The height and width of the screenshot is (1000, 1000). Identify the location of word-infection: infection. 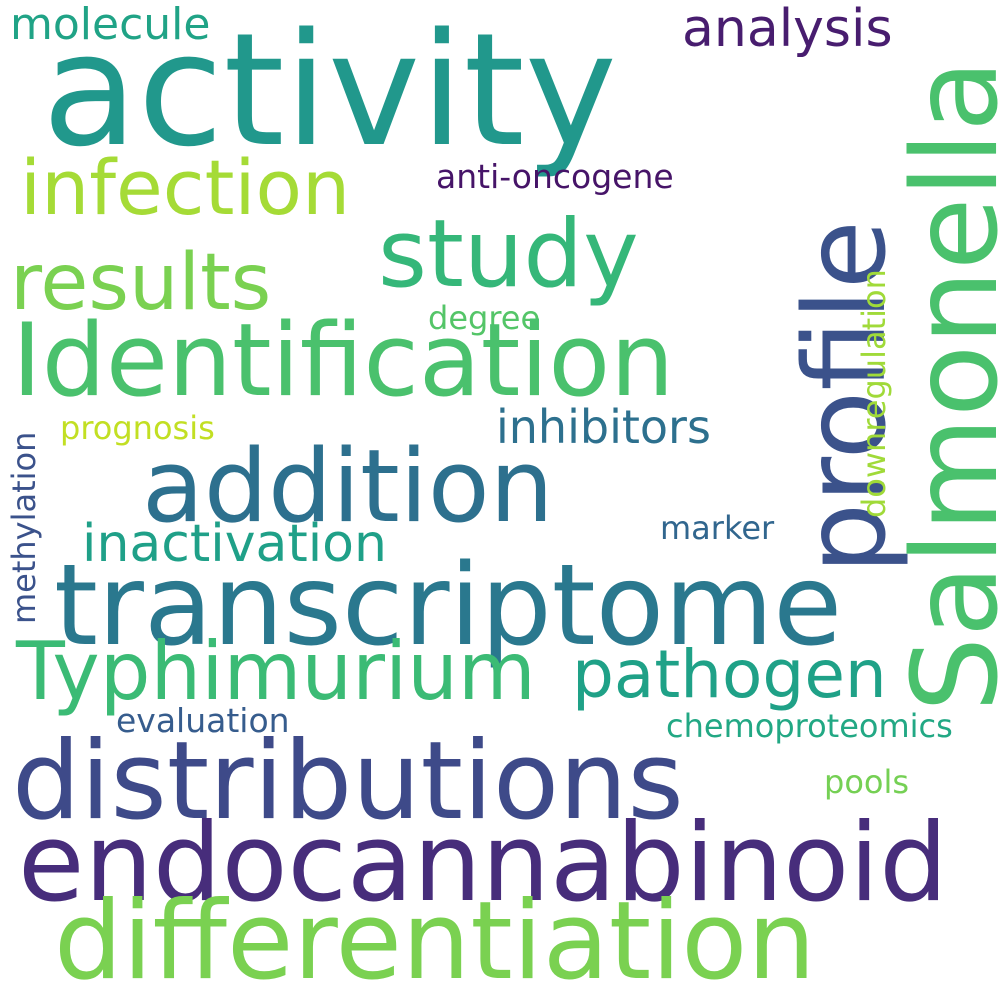
(185, 187).